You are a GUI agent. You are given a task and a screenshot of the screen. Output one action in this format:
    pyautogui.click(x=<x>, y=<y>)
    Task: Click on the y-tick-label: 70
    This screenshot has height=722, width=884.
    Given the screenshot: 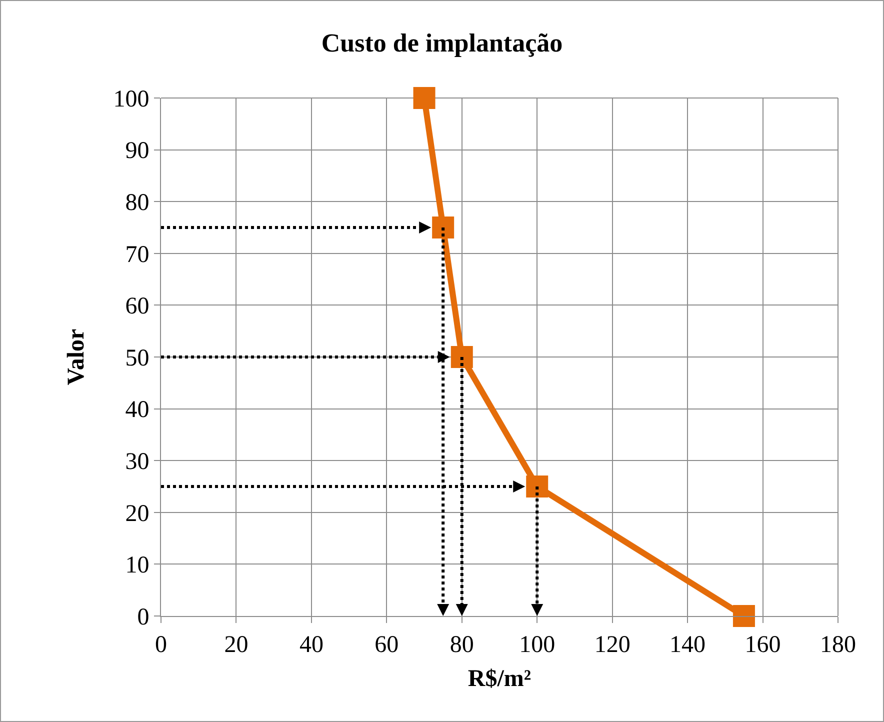 What is the action you would take?
    pyautogui.click(x=137, y=255)
    